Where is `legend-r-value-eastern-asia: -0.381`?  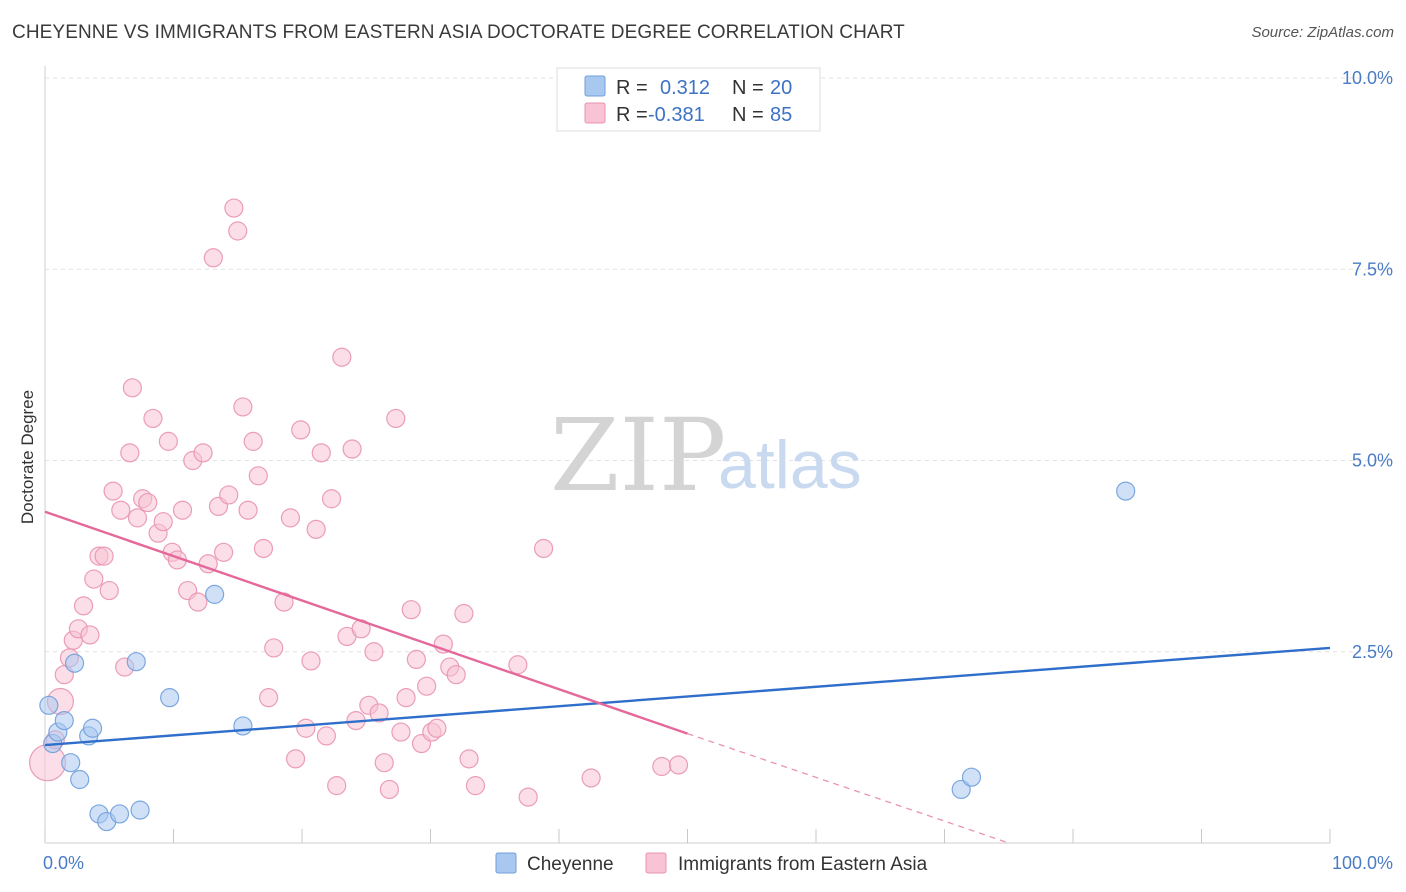 legend-r-value-eastern-asia: -0.381 is located at coordinates (676, 115).